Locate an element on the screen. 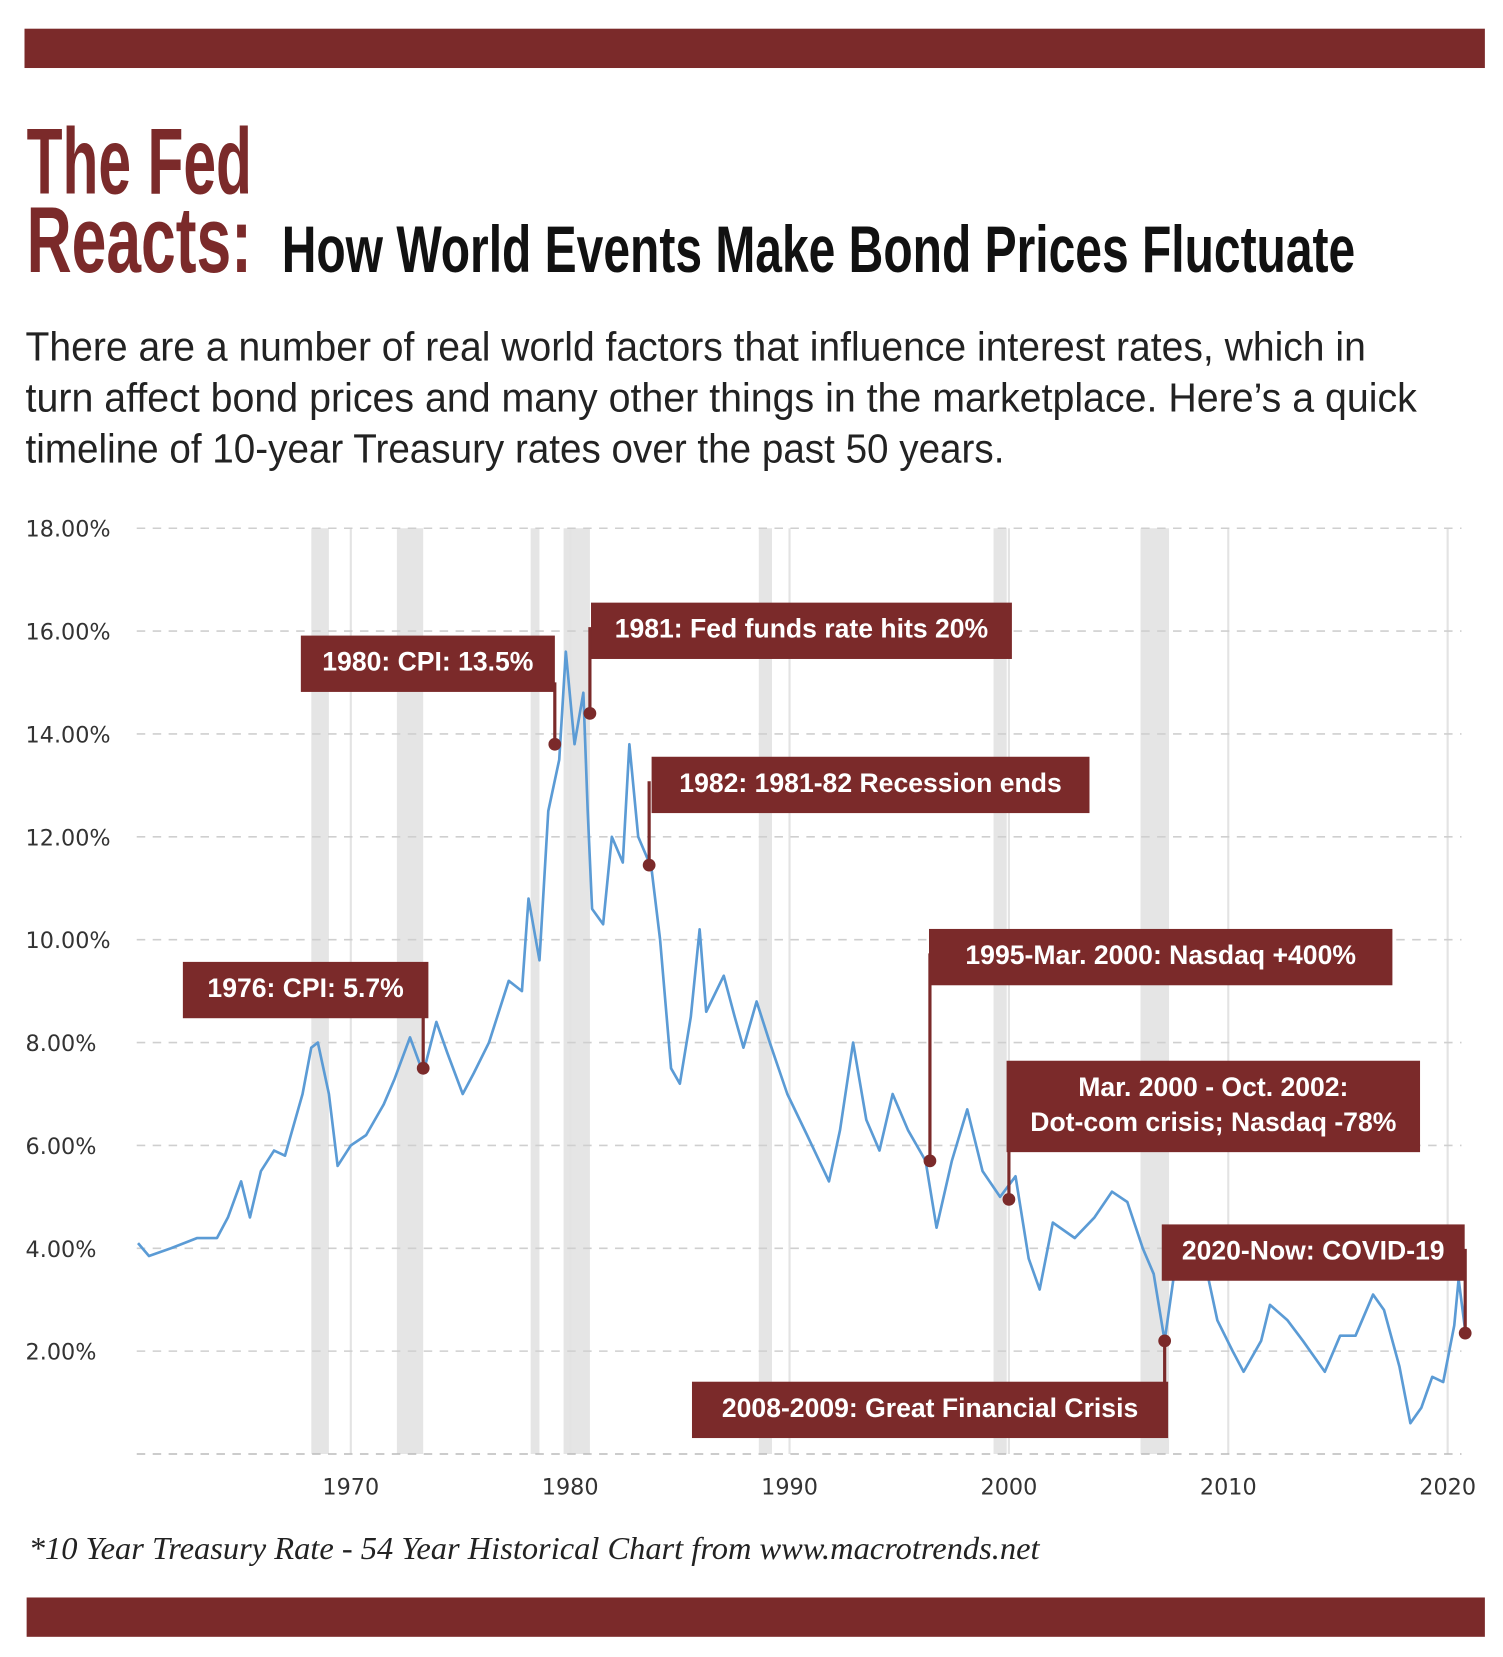 Image resolution: width=1503 pixels, height=1657 pixels. annotation-label: 1976: CPI: 5.7% is located at coordinates (305, 988).